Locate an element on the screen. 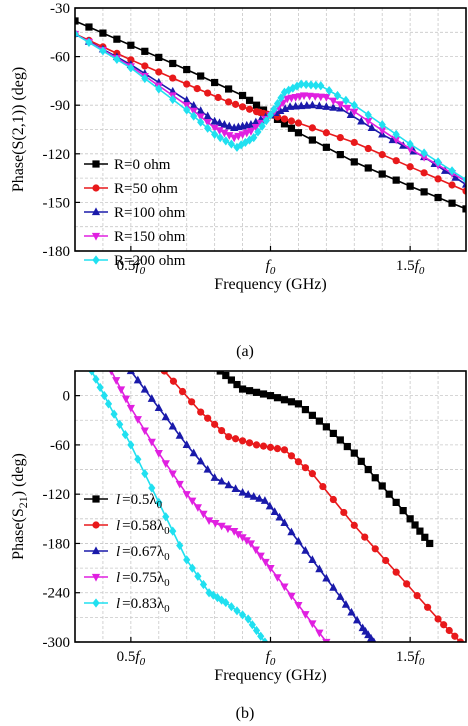 The image size is (468, 726). chart-b-legend: l =0.5λ0 l =0.58λ0 l =0.67λ0 l =0.75λ0 l =0.83λ0 is located at coordinates (127, 553).